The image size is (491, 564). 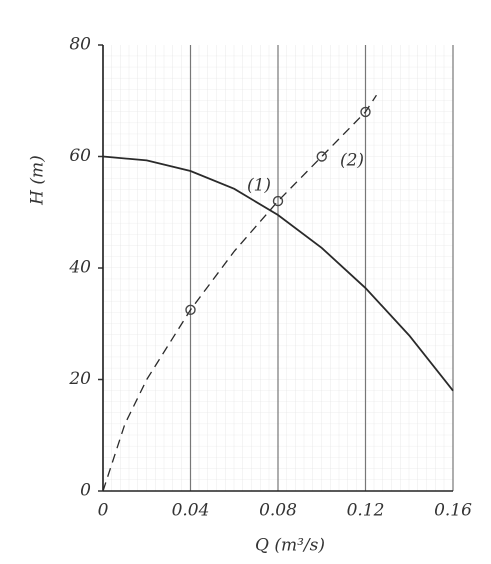 I want to click on y-tick-label: 40, so click(x=79, y=268).